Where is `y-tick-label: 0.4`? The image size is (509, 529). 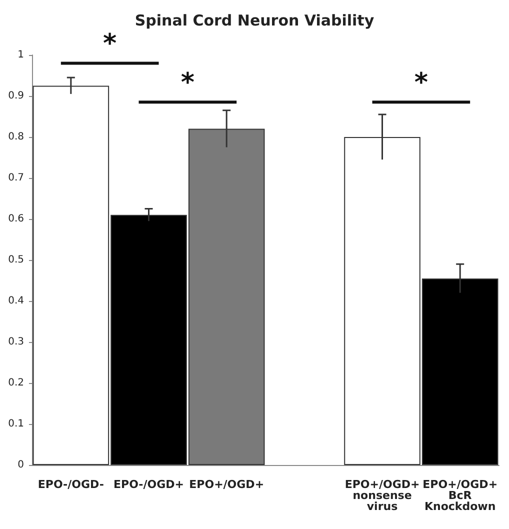 y-tick-label: 0.4 is located at coordinates (16, 301).